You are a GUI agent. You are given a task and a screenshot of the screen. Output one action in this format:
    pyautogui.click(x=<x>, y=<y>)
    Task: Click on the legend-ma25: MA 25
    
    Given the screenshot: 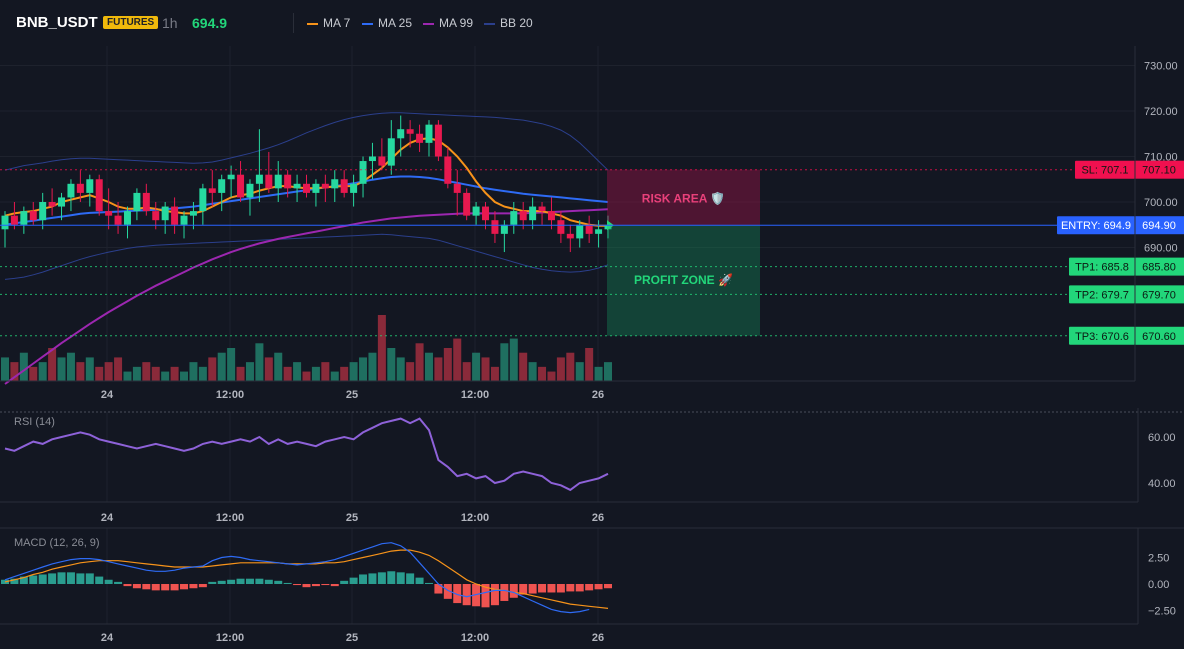 What is the action you would take?
    pyautogui.click(x=387, y=23)
    